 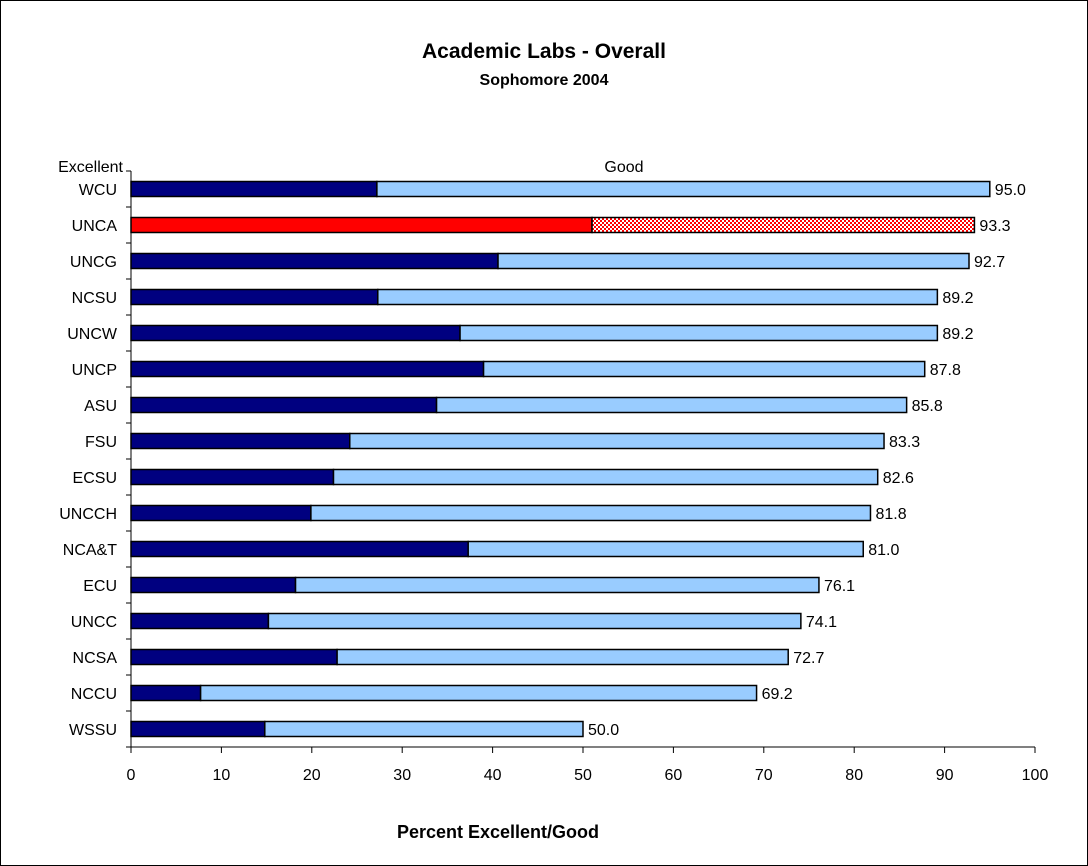 What do you see at coordinates (93, 262) in the screenshot?
I see `category-label-uncg: UNCG` at bounding box center [93, 262].